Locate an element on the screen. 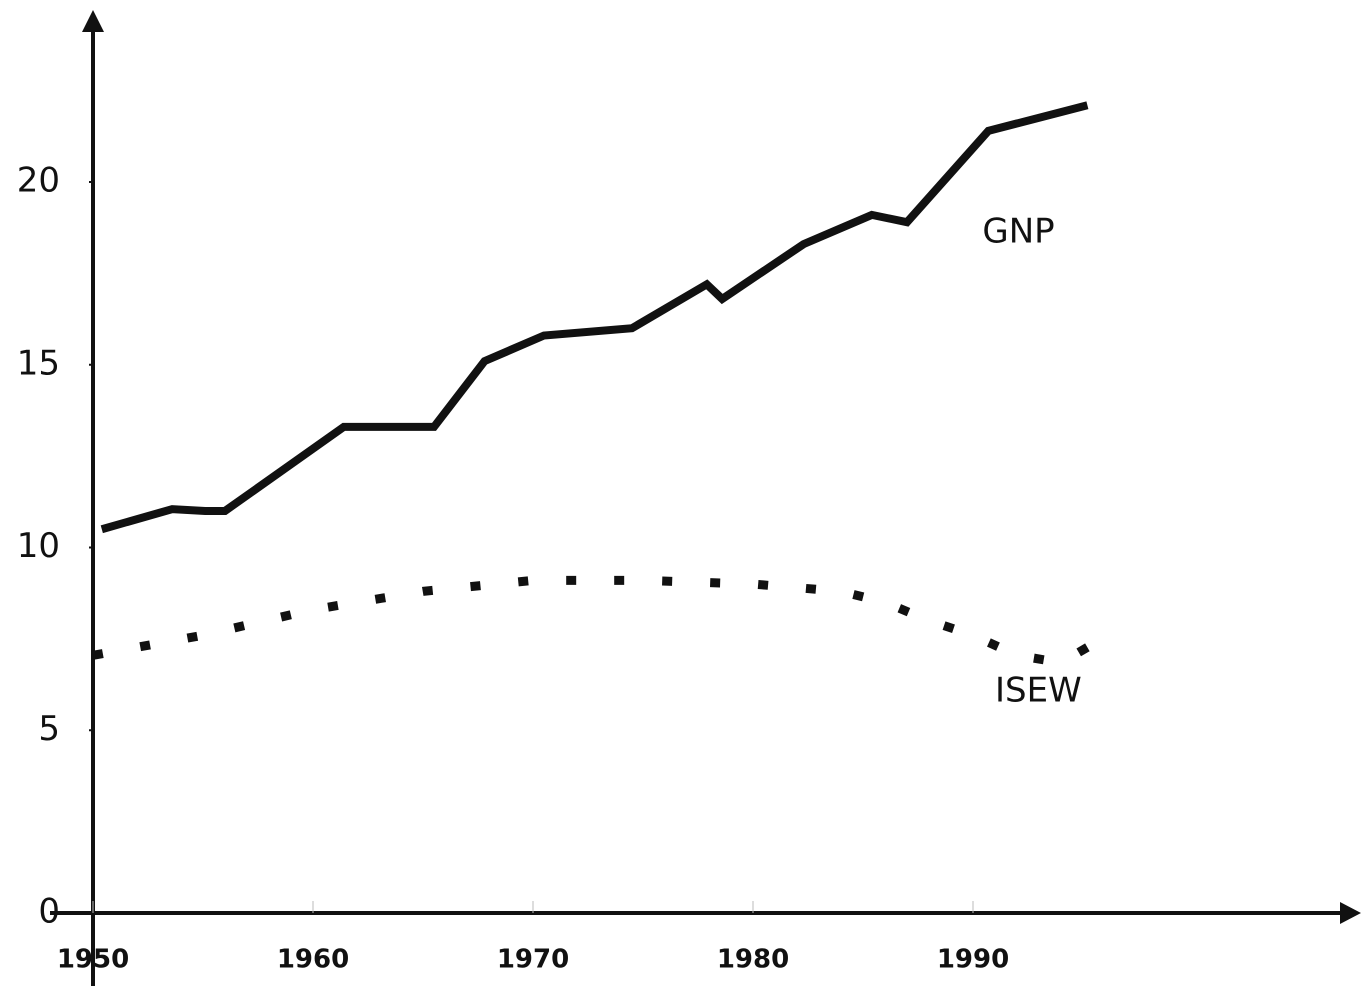 The image size is (1361, 986). x-tick-label: 1970 is located at coordinates (533, 960).